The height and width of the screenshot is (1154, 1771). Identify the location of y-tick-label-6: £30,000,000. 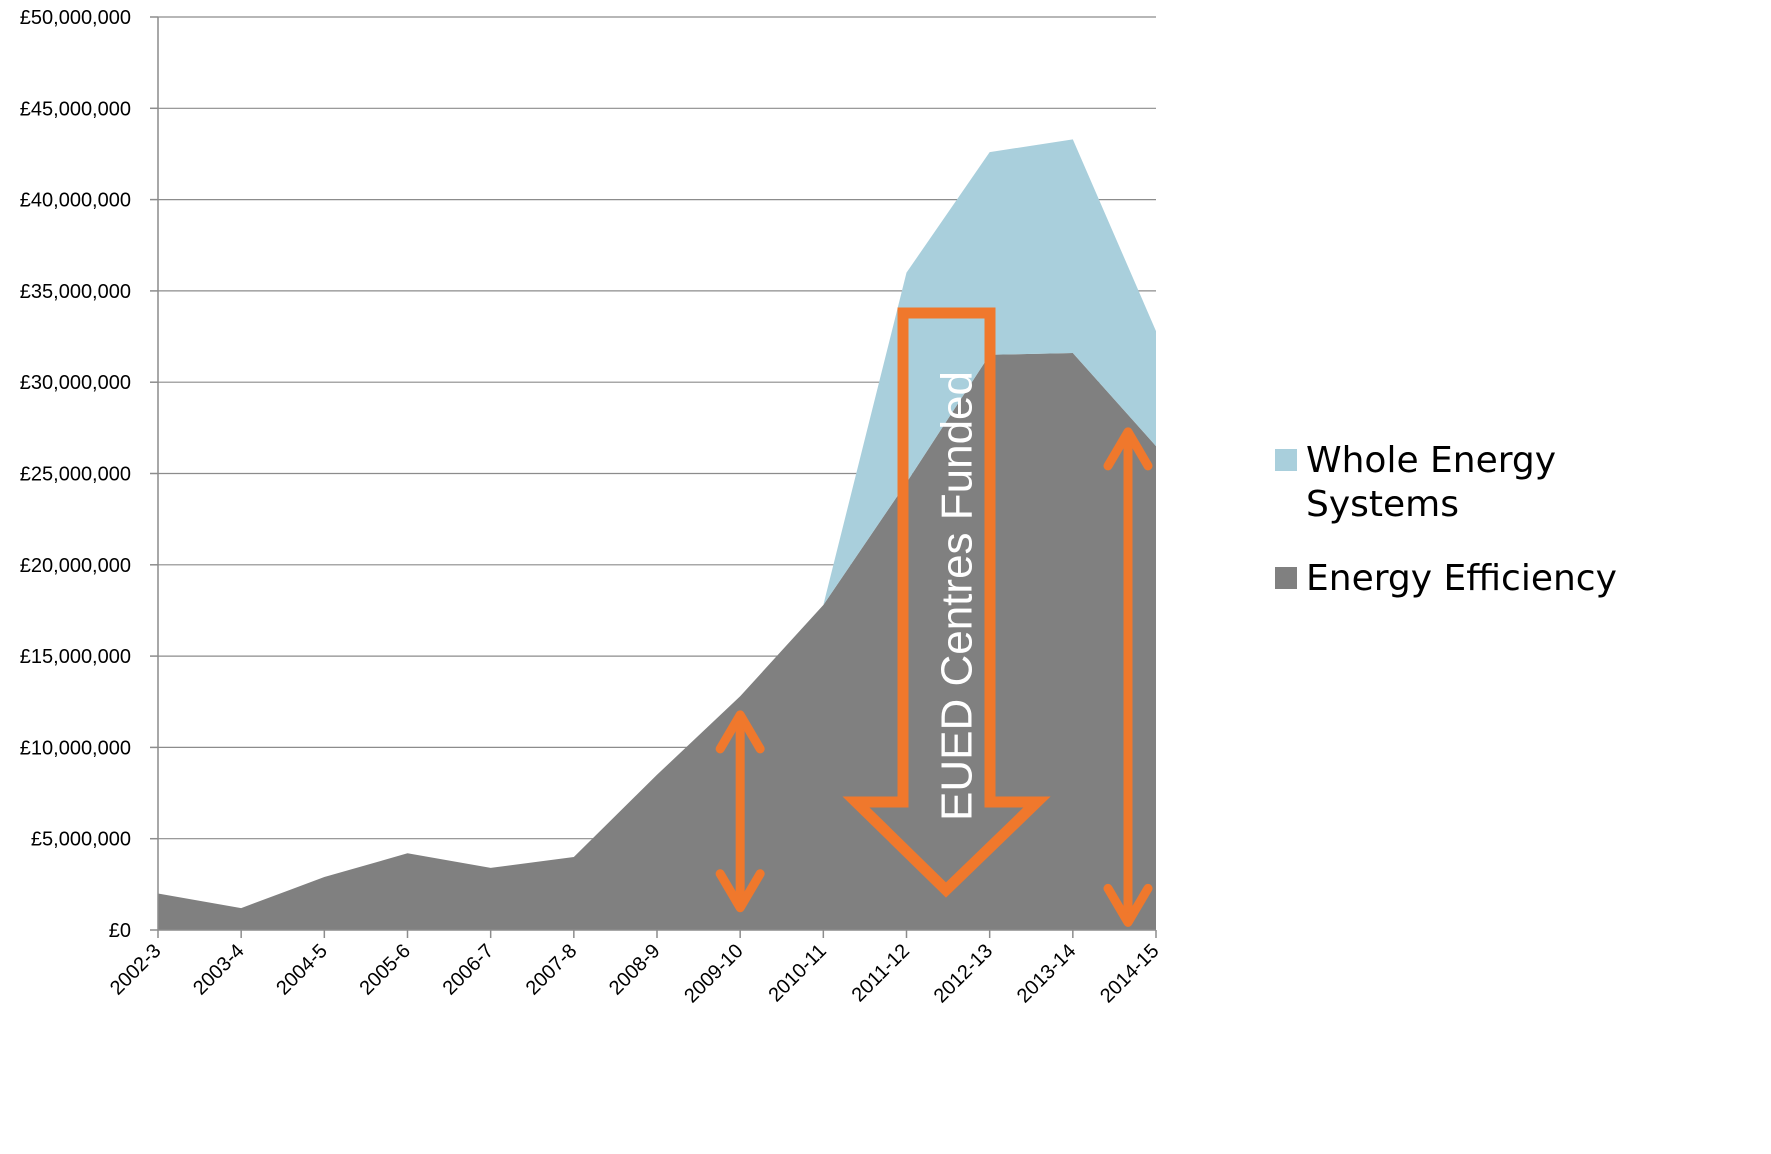
(75, 383).